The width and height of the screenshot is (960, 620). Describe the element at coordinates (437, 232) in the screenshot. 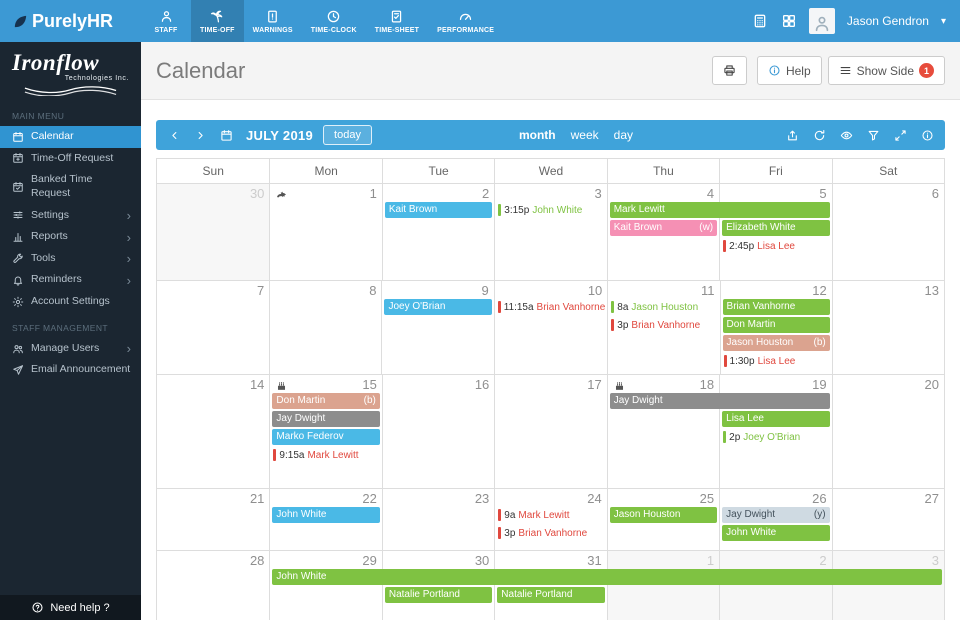

I see `day-cell-2: 2 Kait Brown` at that location.